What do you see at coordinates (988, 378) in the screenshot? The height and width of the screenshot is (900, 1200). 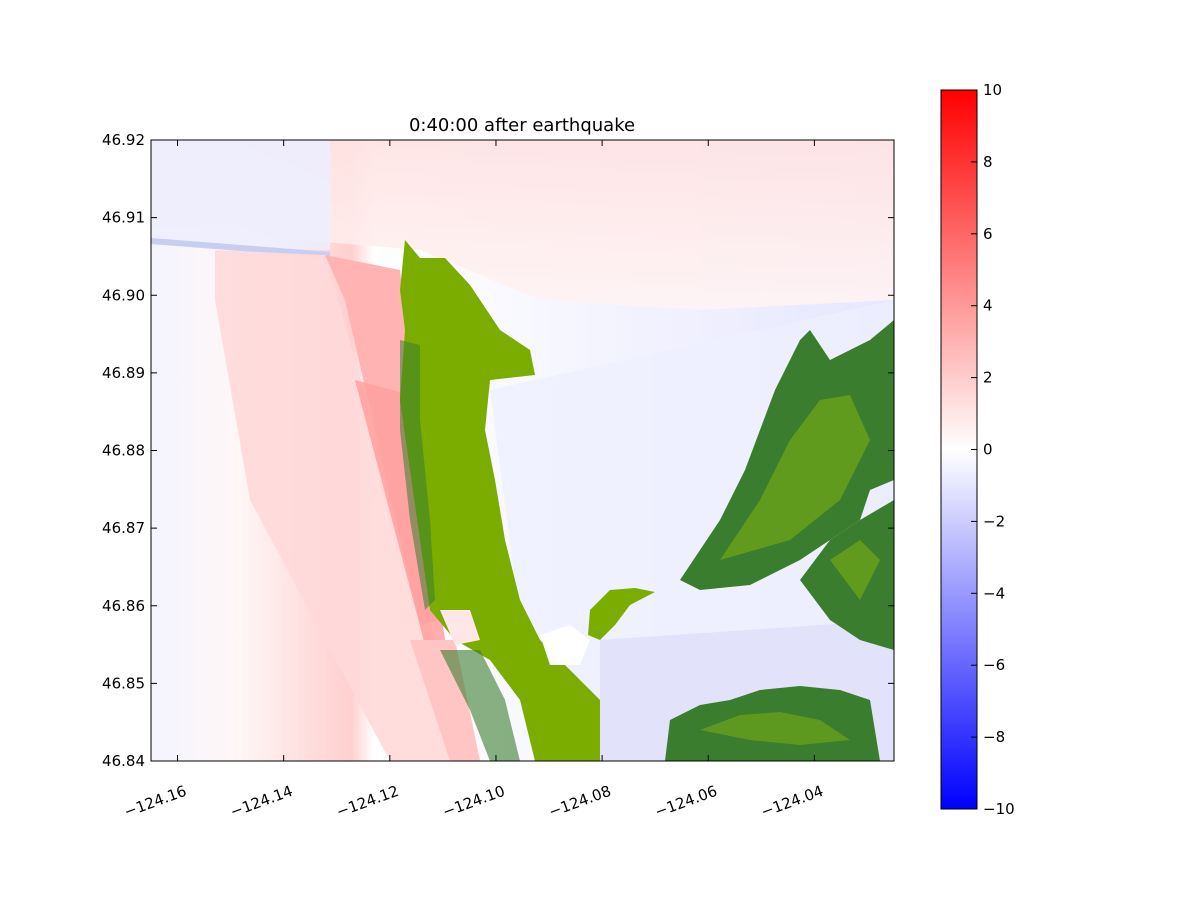 I see `colorbar-tick-label: 2` at bounding box center [988, 378].